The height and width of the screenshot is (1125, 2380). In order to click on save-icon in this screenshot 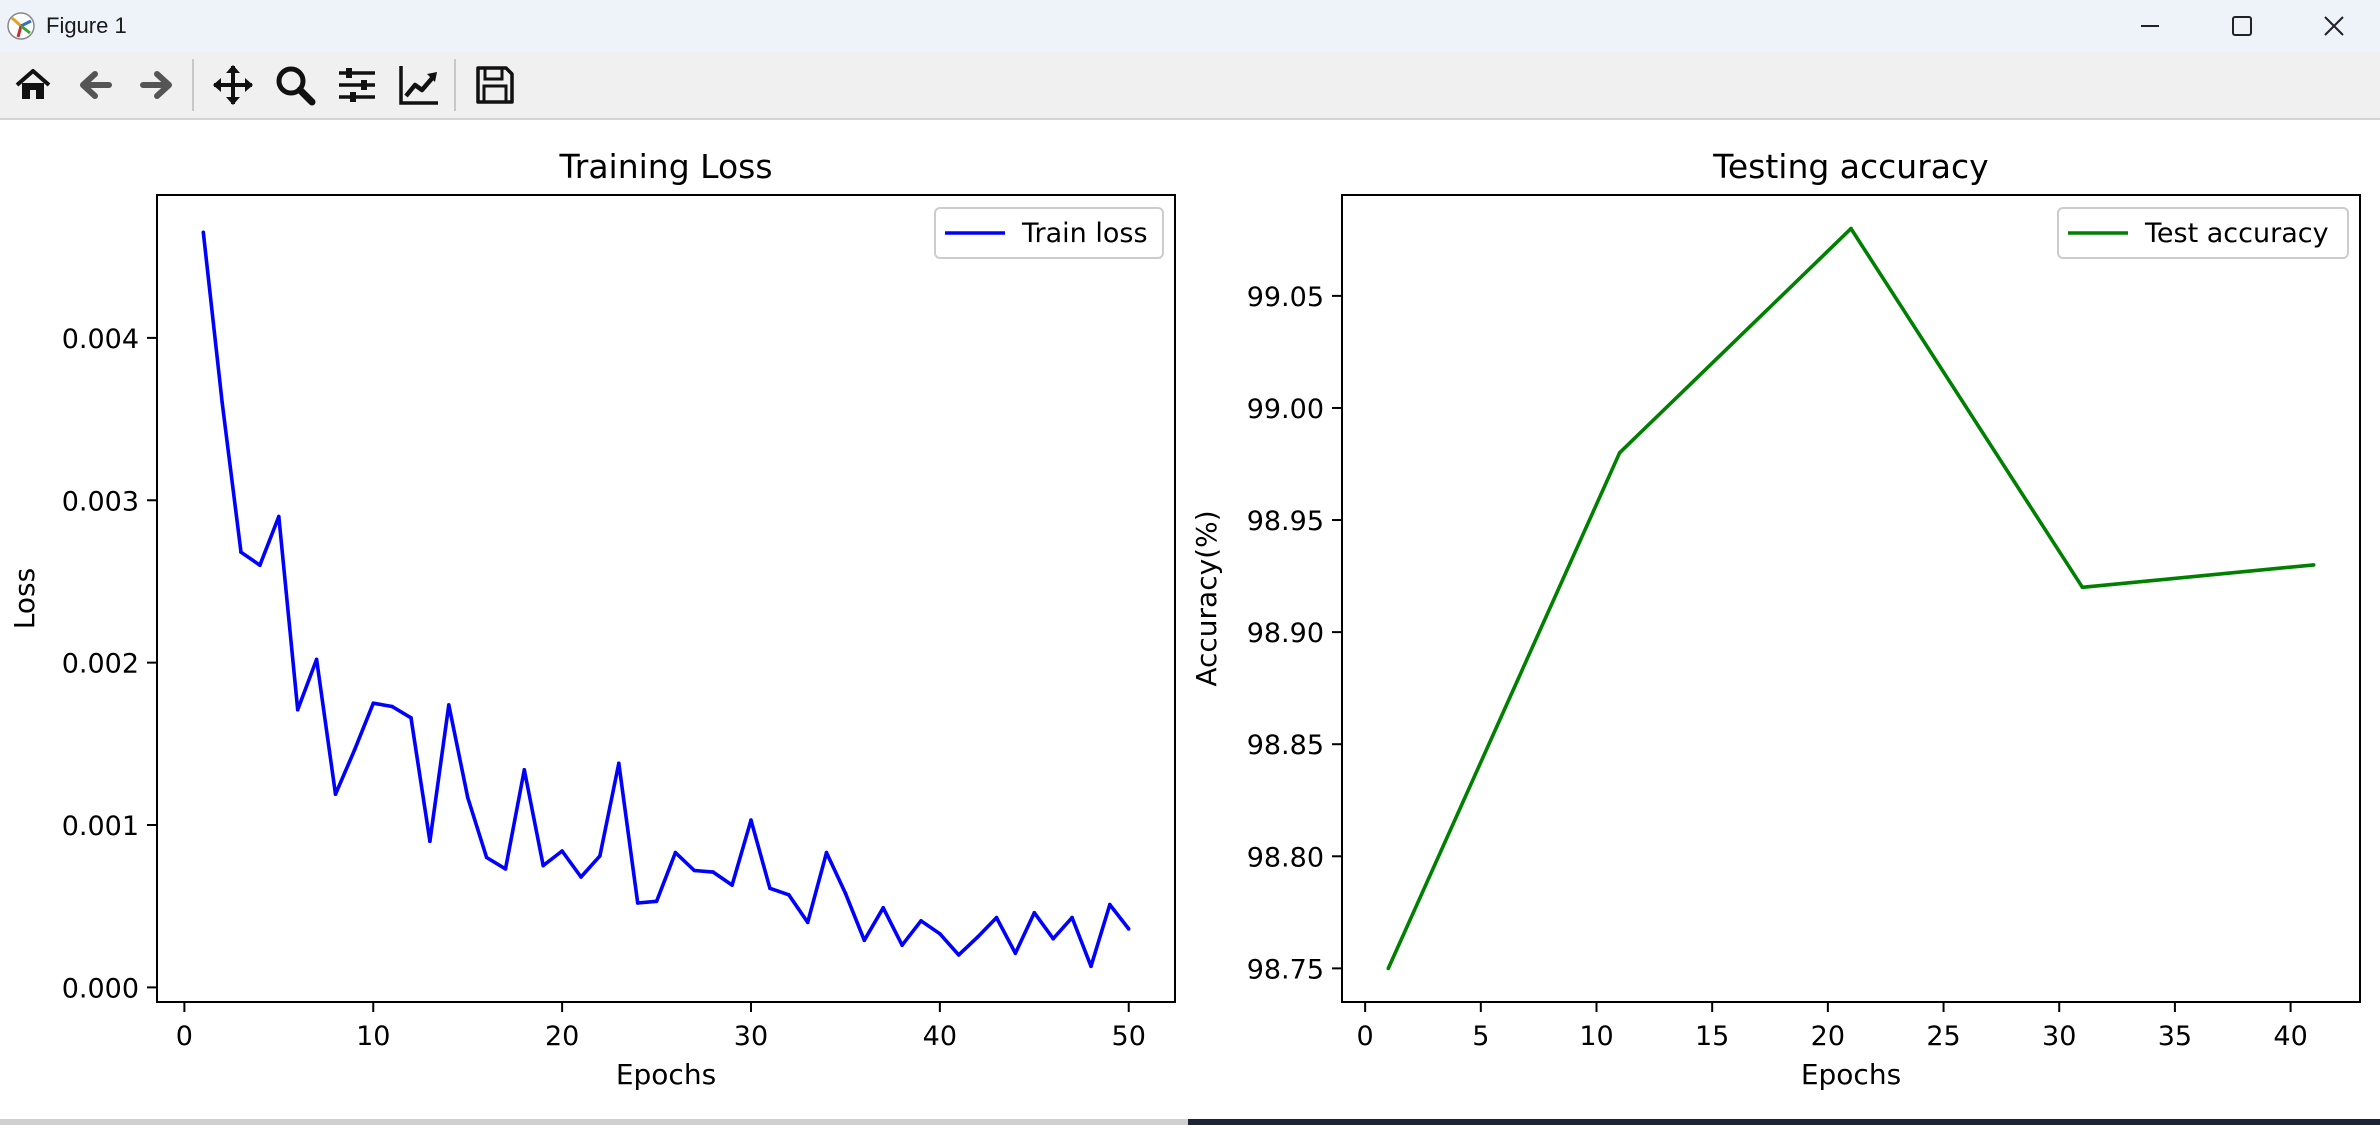, I will do `click(495, 85)`.